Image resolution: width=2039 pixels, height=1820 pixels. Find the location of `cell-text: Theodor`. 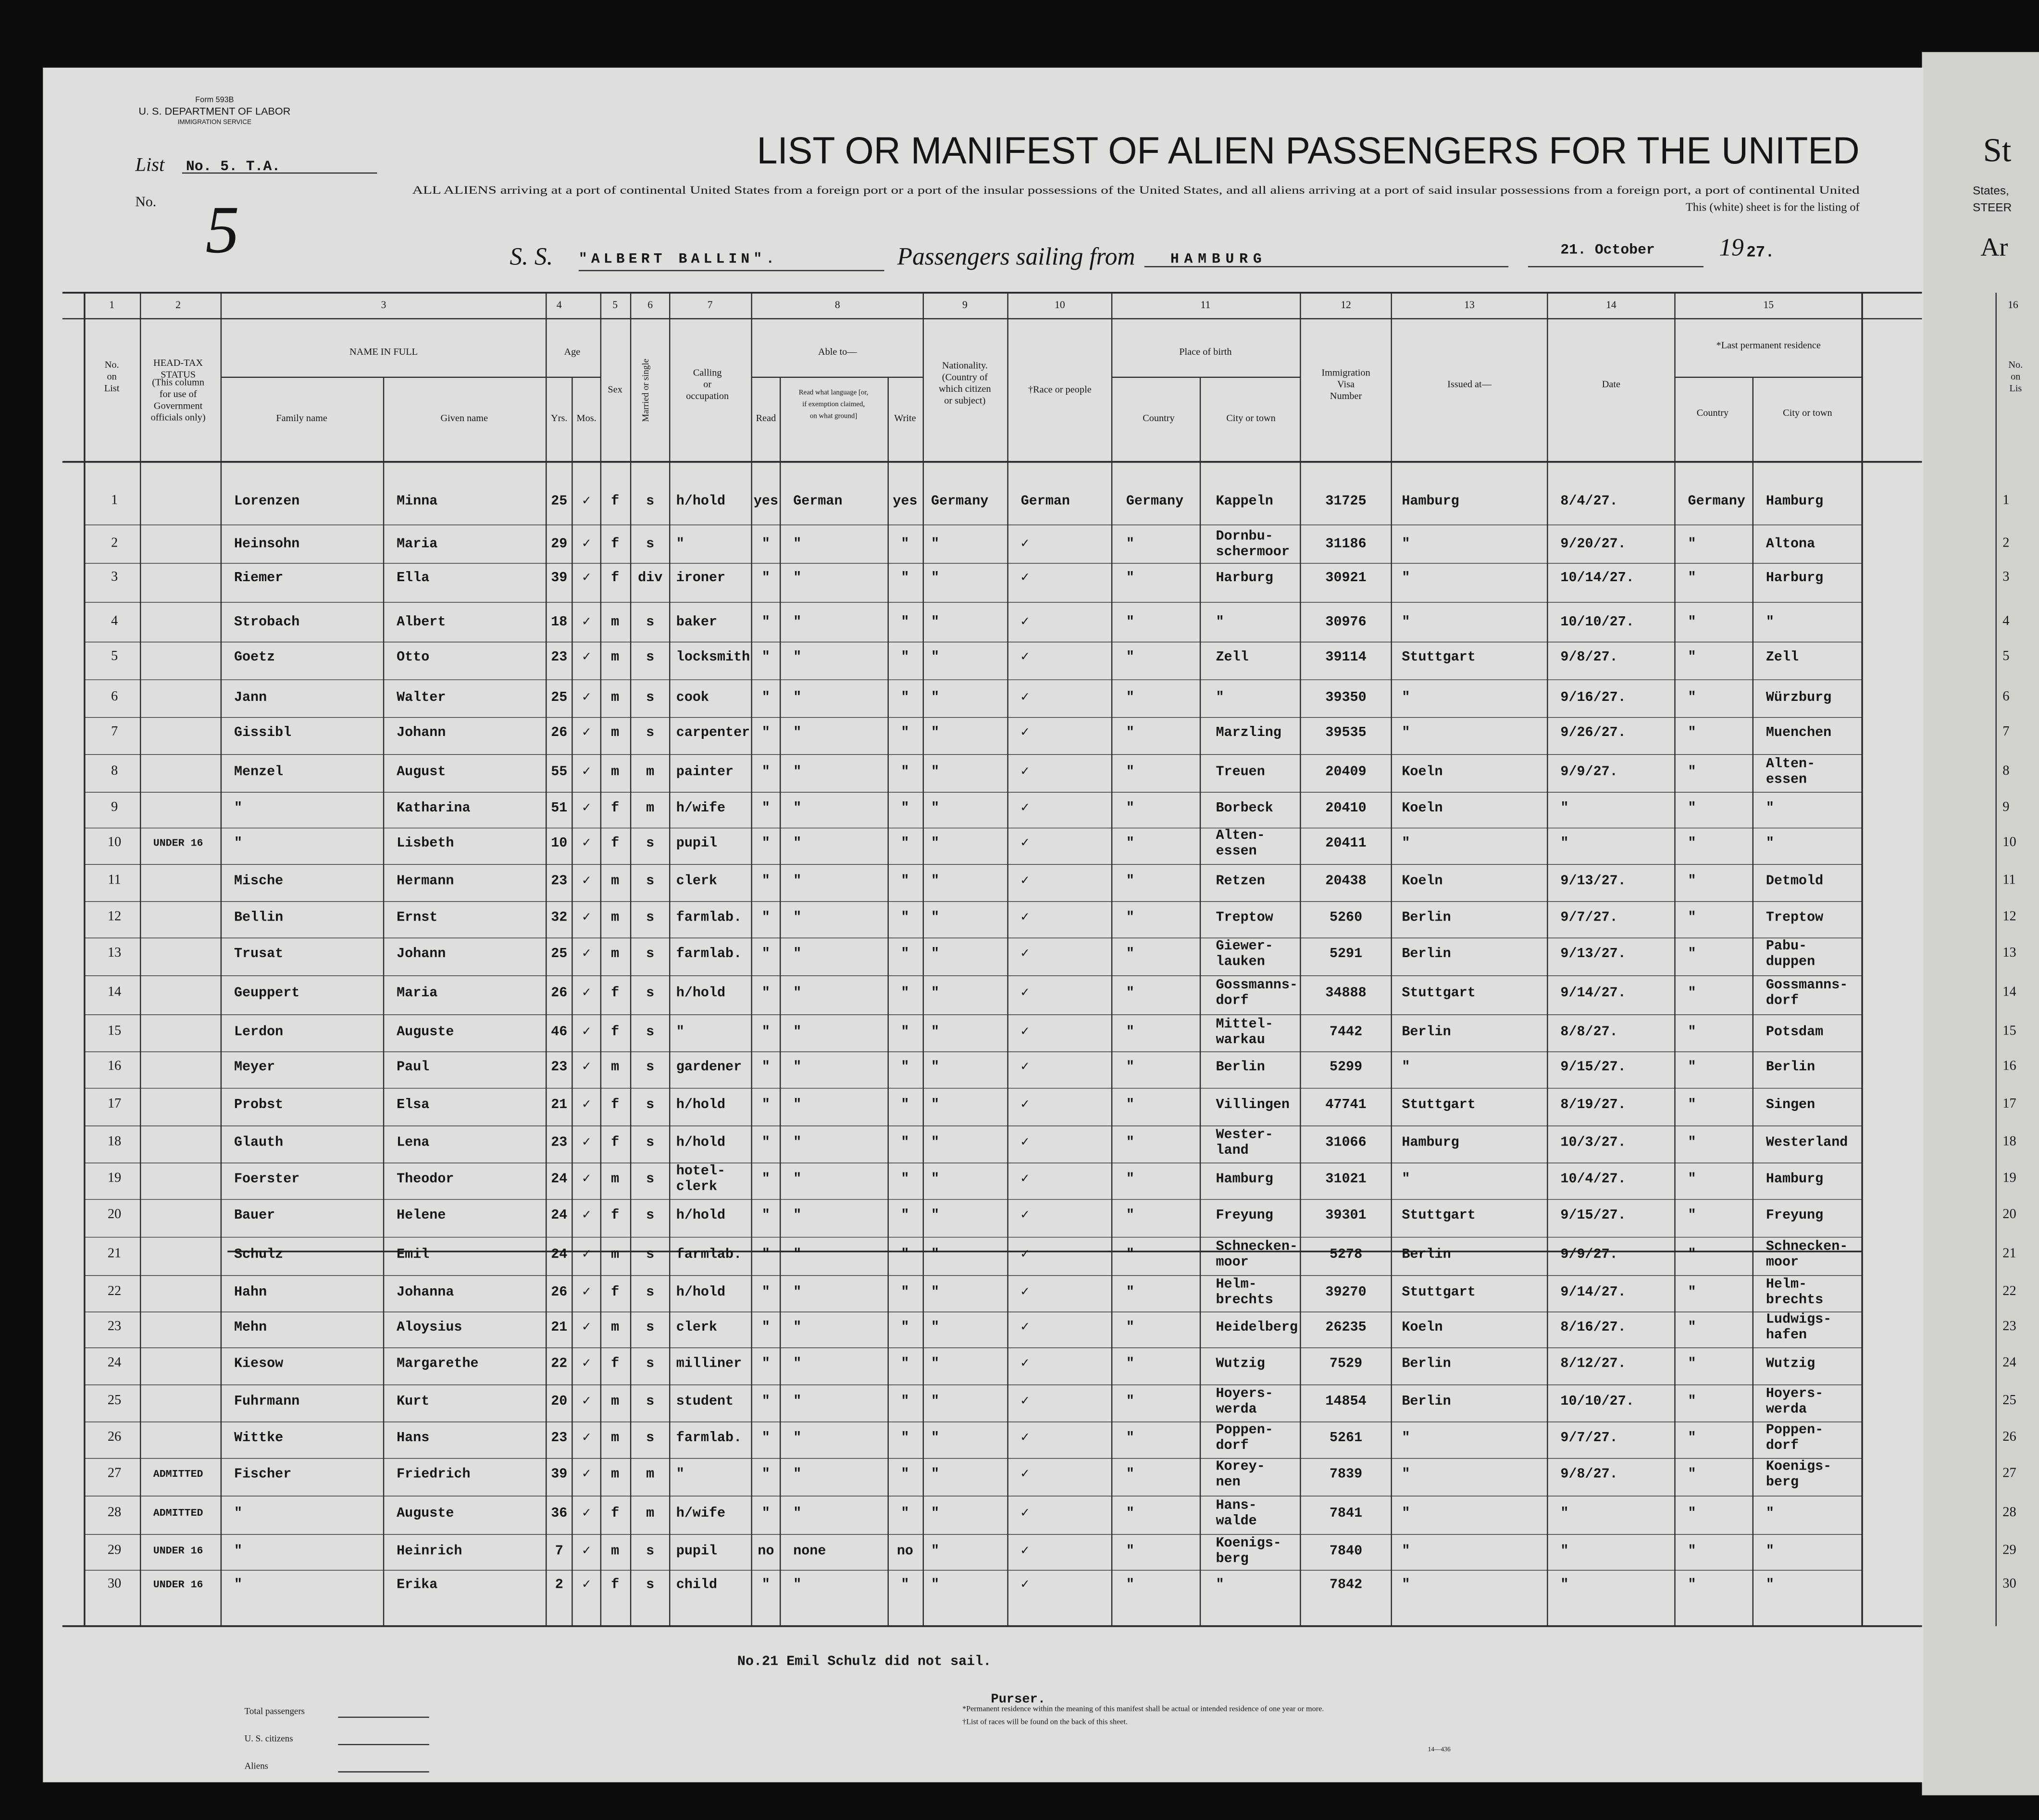

cell-text: Theodor is located at coordinates (425, 1179).